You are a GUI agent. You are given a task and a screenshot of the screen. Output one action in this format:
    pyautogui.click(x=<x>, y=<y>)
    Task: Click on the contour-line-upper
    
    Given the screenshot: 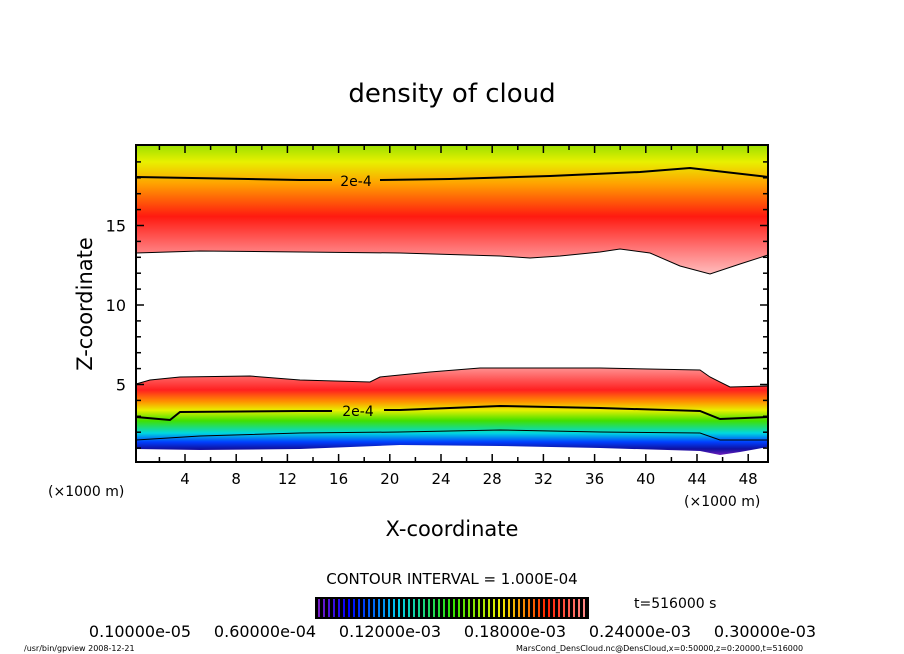 What is the action you would take?
    pyautogui.click(x=452, y=173)
    